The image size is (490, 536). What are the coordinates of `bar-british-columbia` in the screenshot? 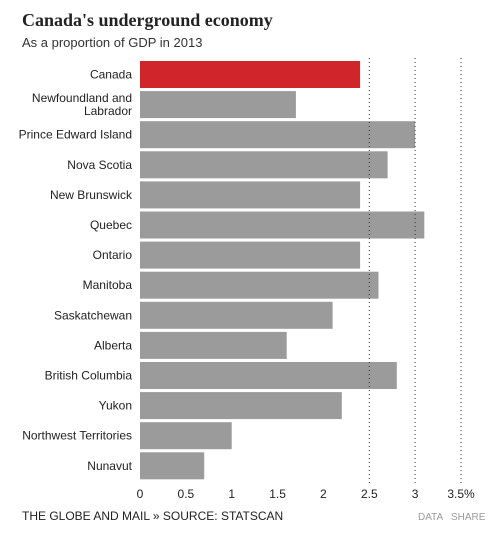 It's located at (268, 375).